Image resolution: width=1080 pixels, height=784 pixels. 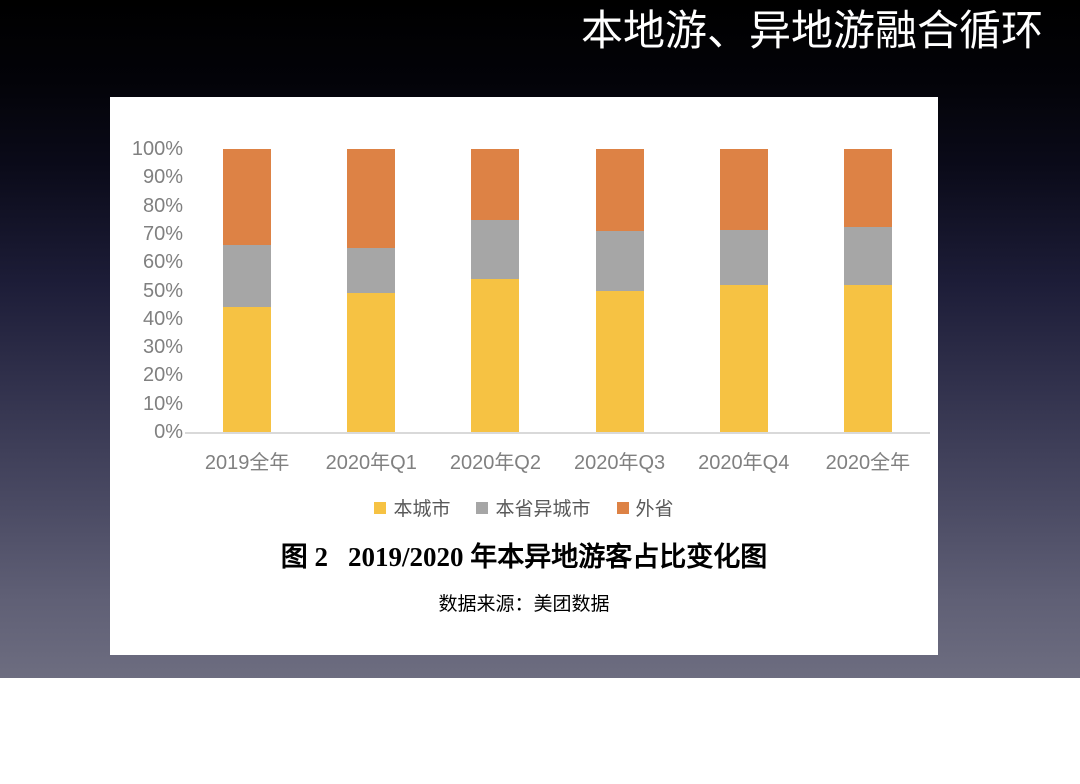 I want to click on y-tick-label: 70%, so click(x=162, y=233).